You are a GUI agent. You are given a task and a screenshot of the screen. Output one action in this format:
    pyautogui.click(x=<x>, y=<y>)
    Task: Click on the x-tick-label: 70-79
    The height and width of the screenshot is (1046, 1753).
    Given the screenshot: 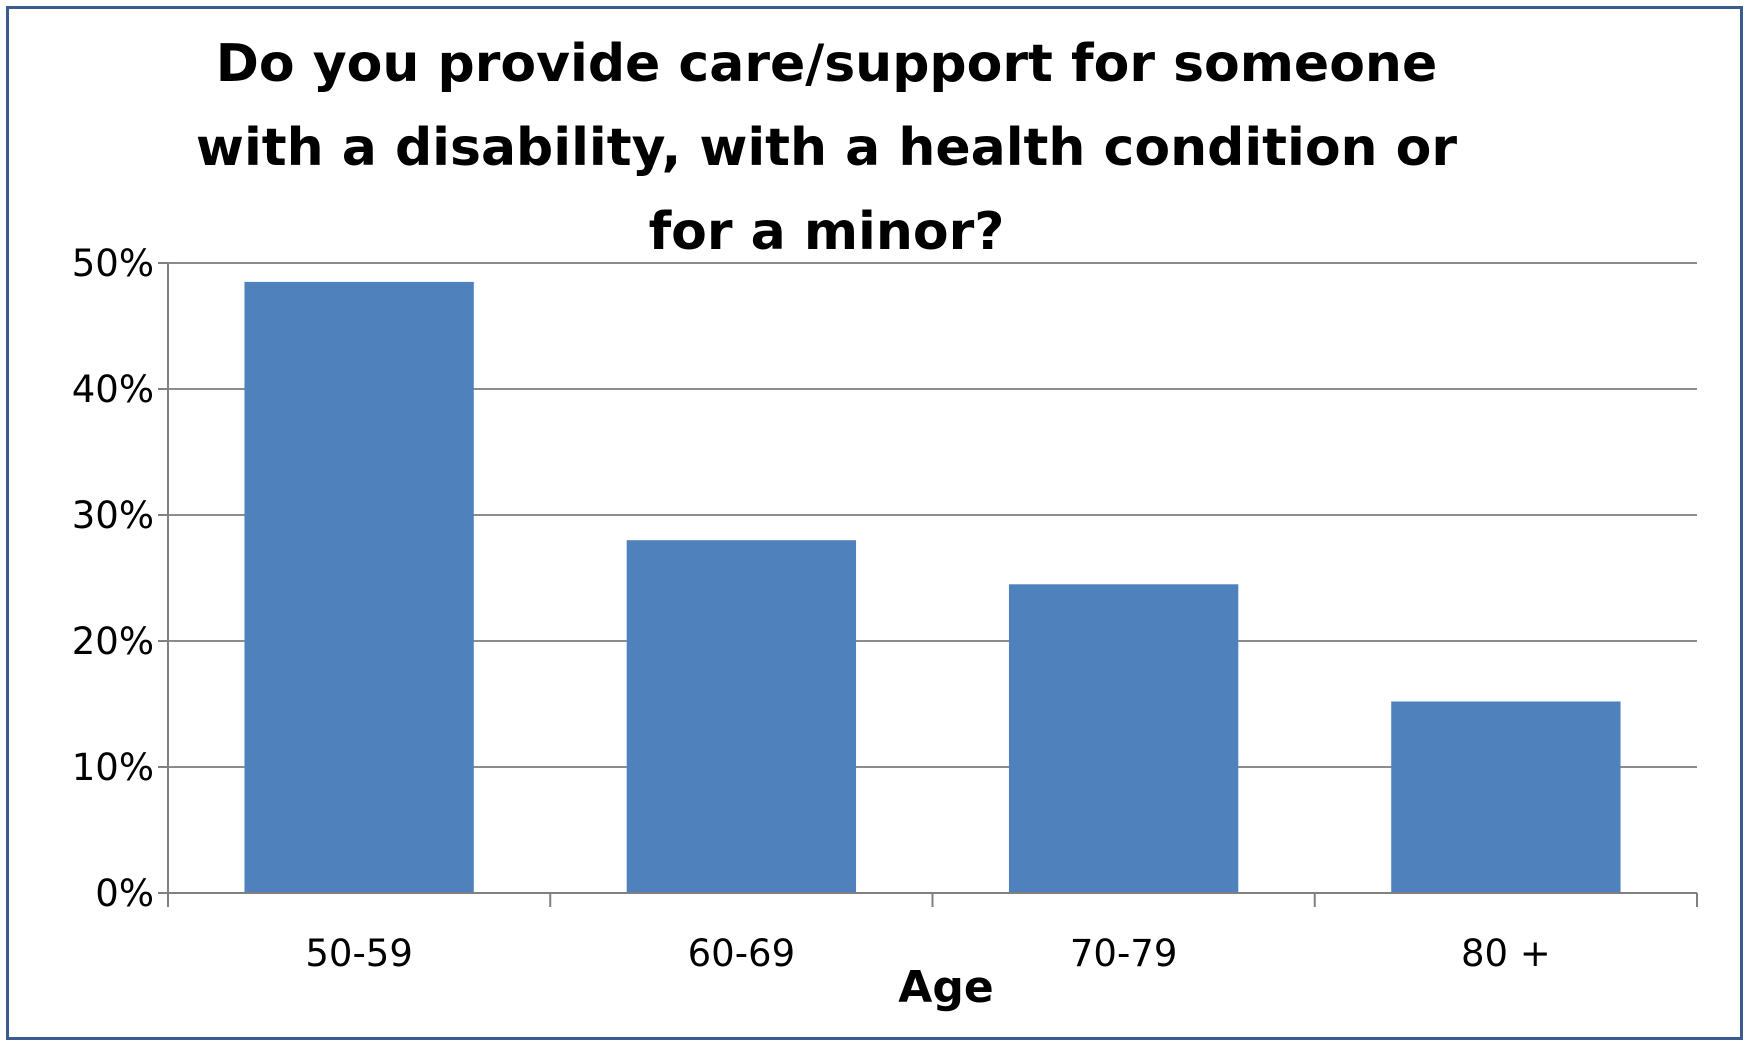 What is the action you would take?
    pyautogui.click(x=1124, y=953)
    